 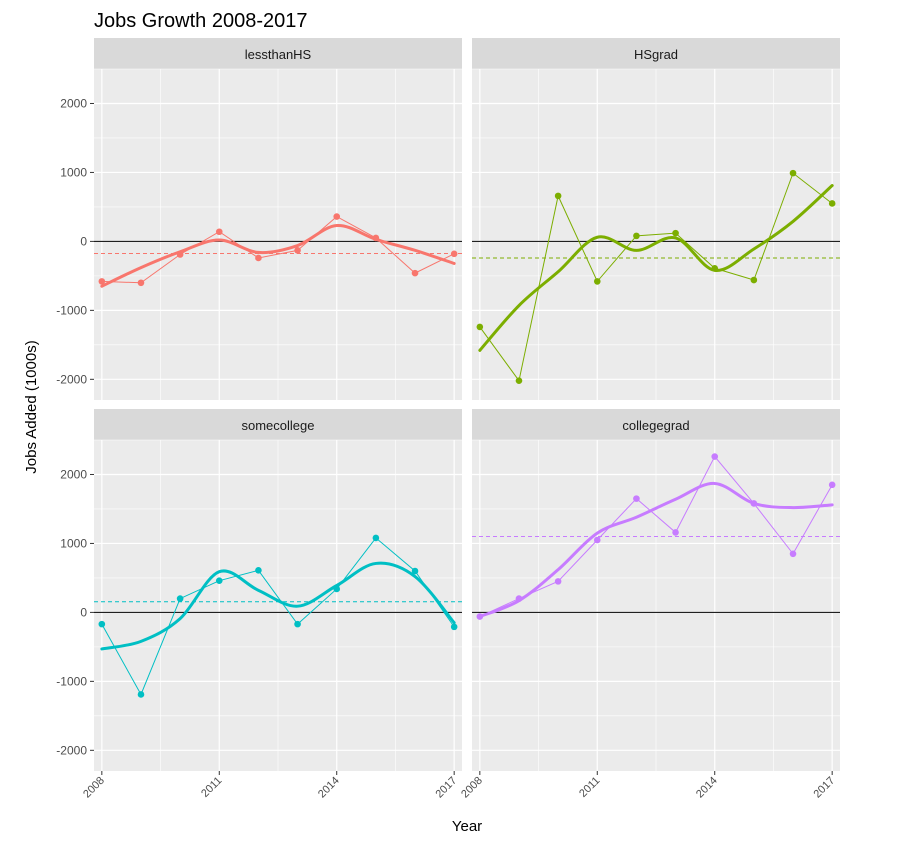 I want to click on facet-strip-label: somecollege, so click(x=278, y=425).